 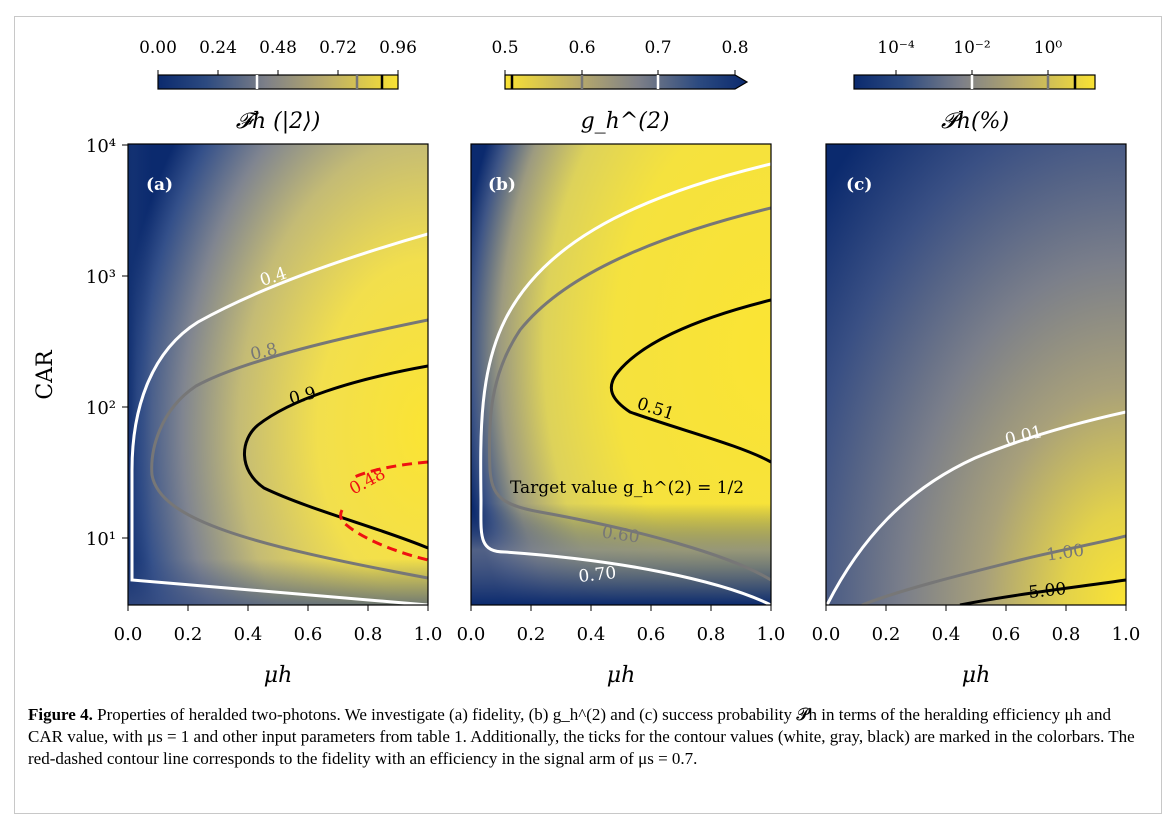 I want to click on colorbar-c-tick-0: 10⁻⁴, so click(x=896, y=48).